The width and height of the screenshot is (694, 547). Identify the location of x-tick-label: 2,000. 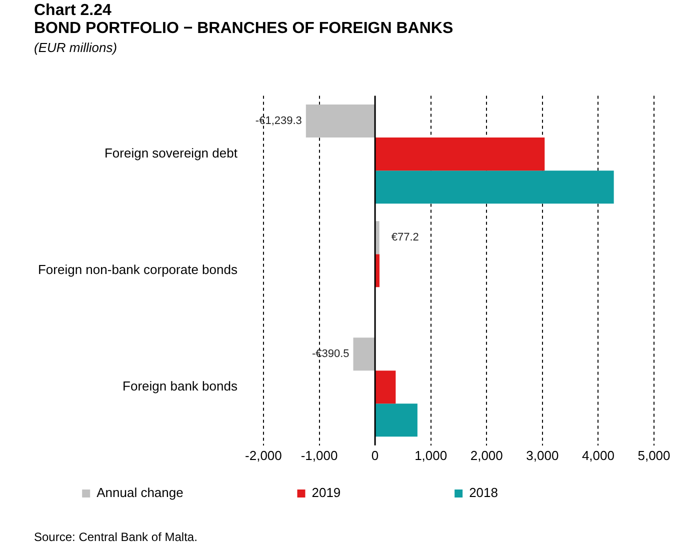
(486, 455).